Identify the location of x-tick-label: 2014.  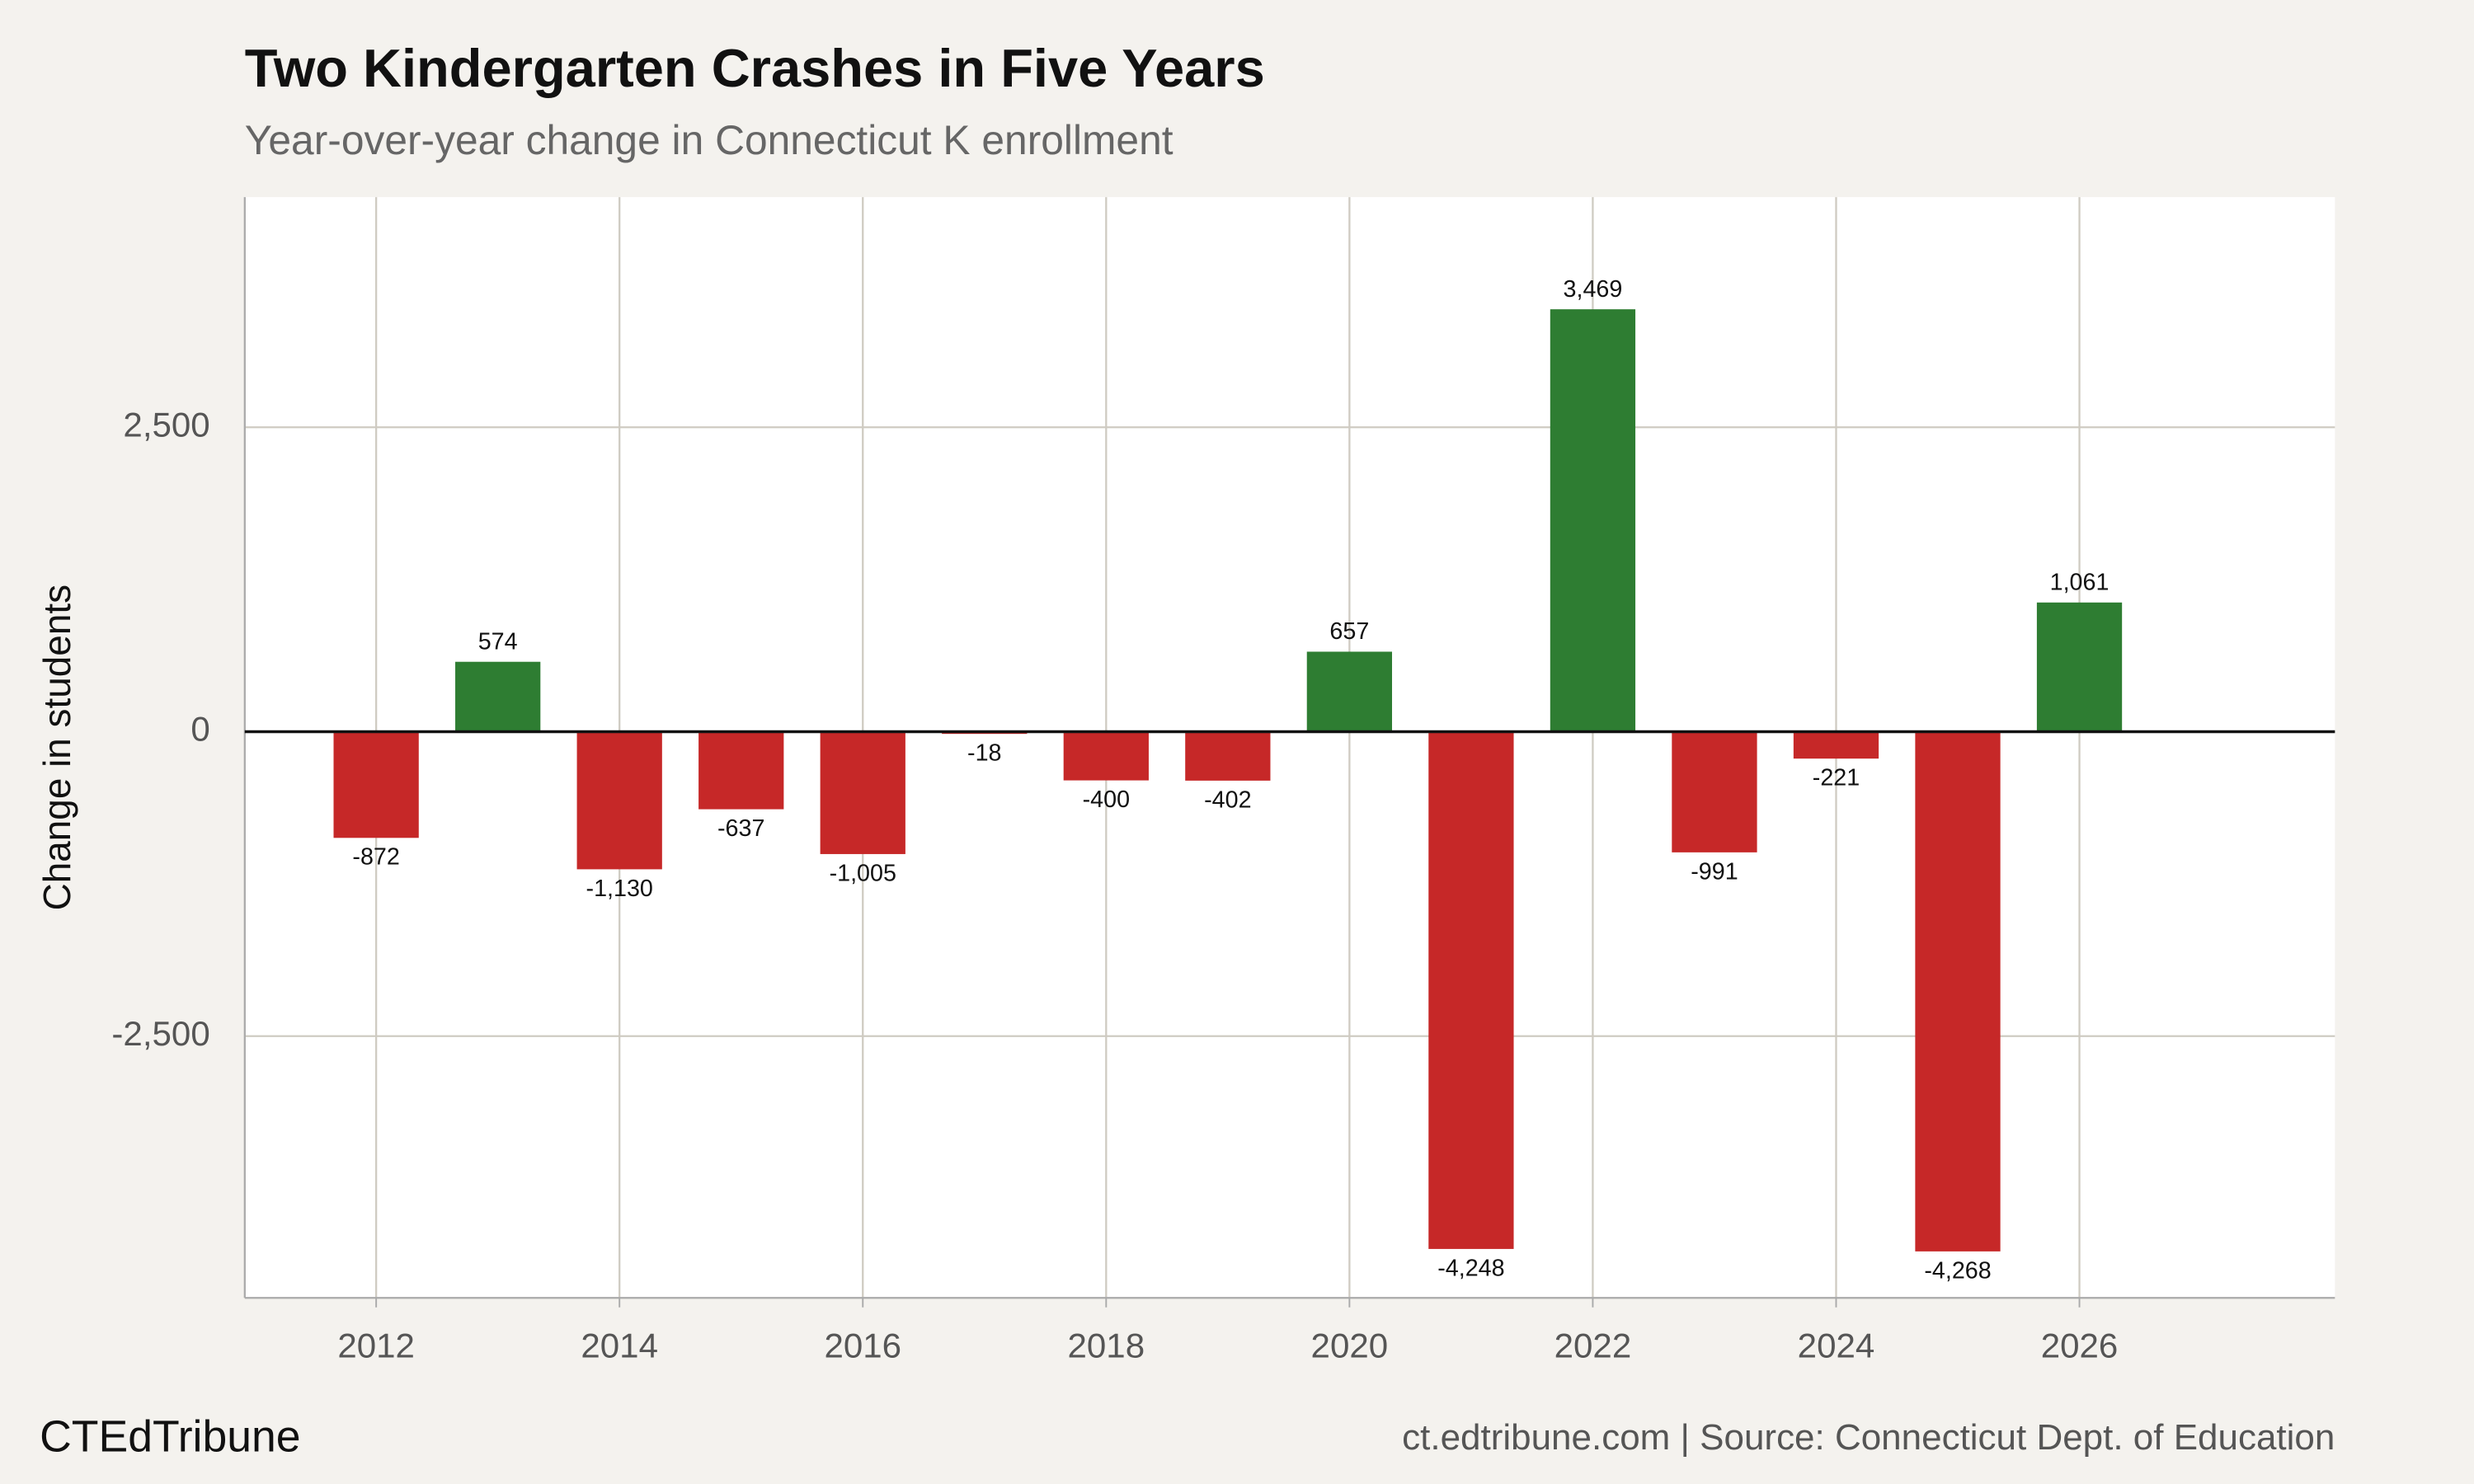
(619, 1346).